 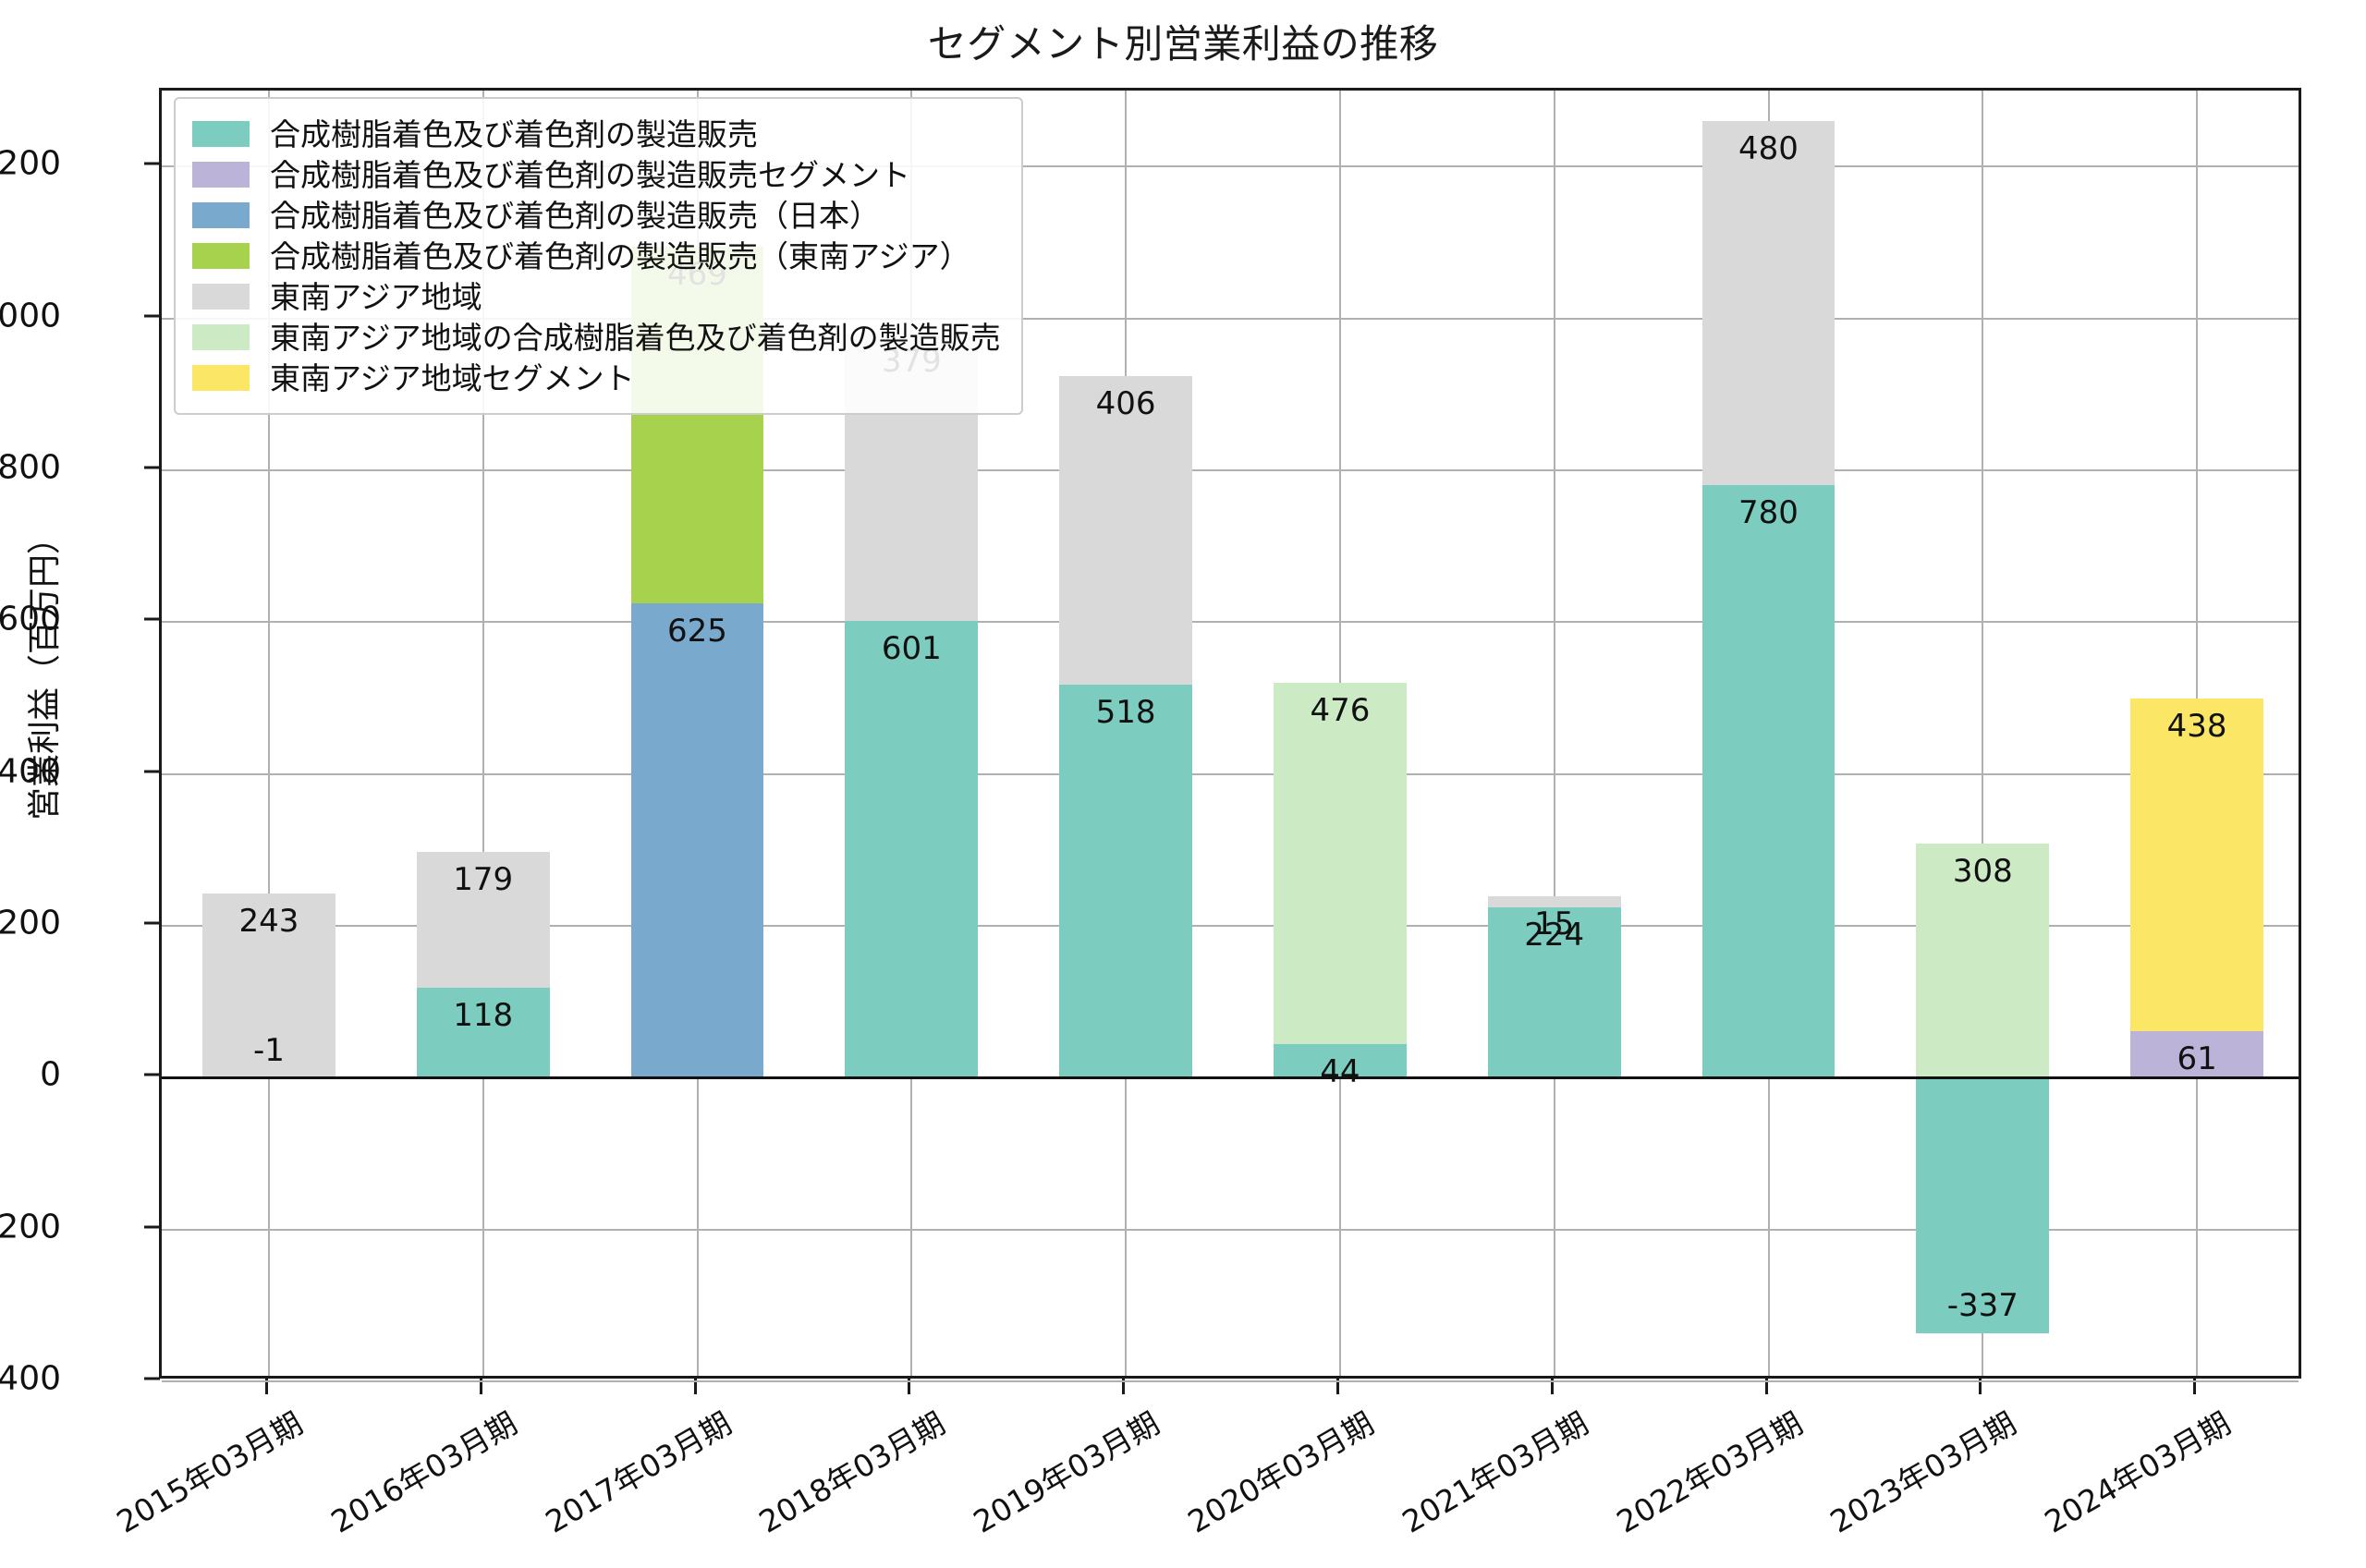 What do you see at coordinates (1495, 1472) in the screenshot?
I see `x-axis-tick-label: 2021年03月期` at bounding box center [1495, 1472].